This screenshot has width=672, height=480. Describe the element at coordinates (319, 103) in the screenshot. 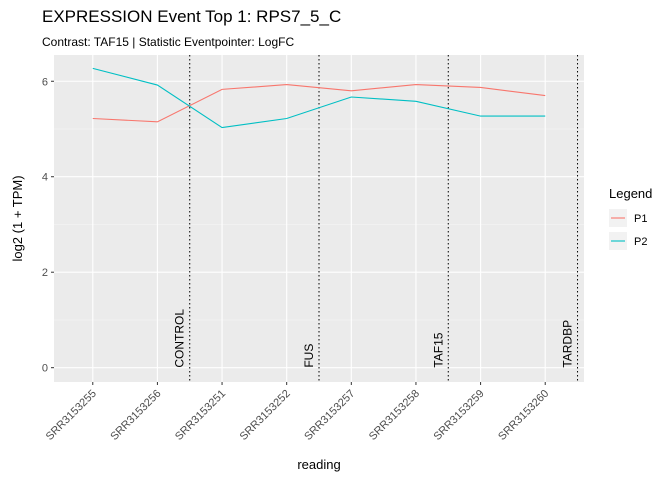

I see `series-line-p1` at that location.